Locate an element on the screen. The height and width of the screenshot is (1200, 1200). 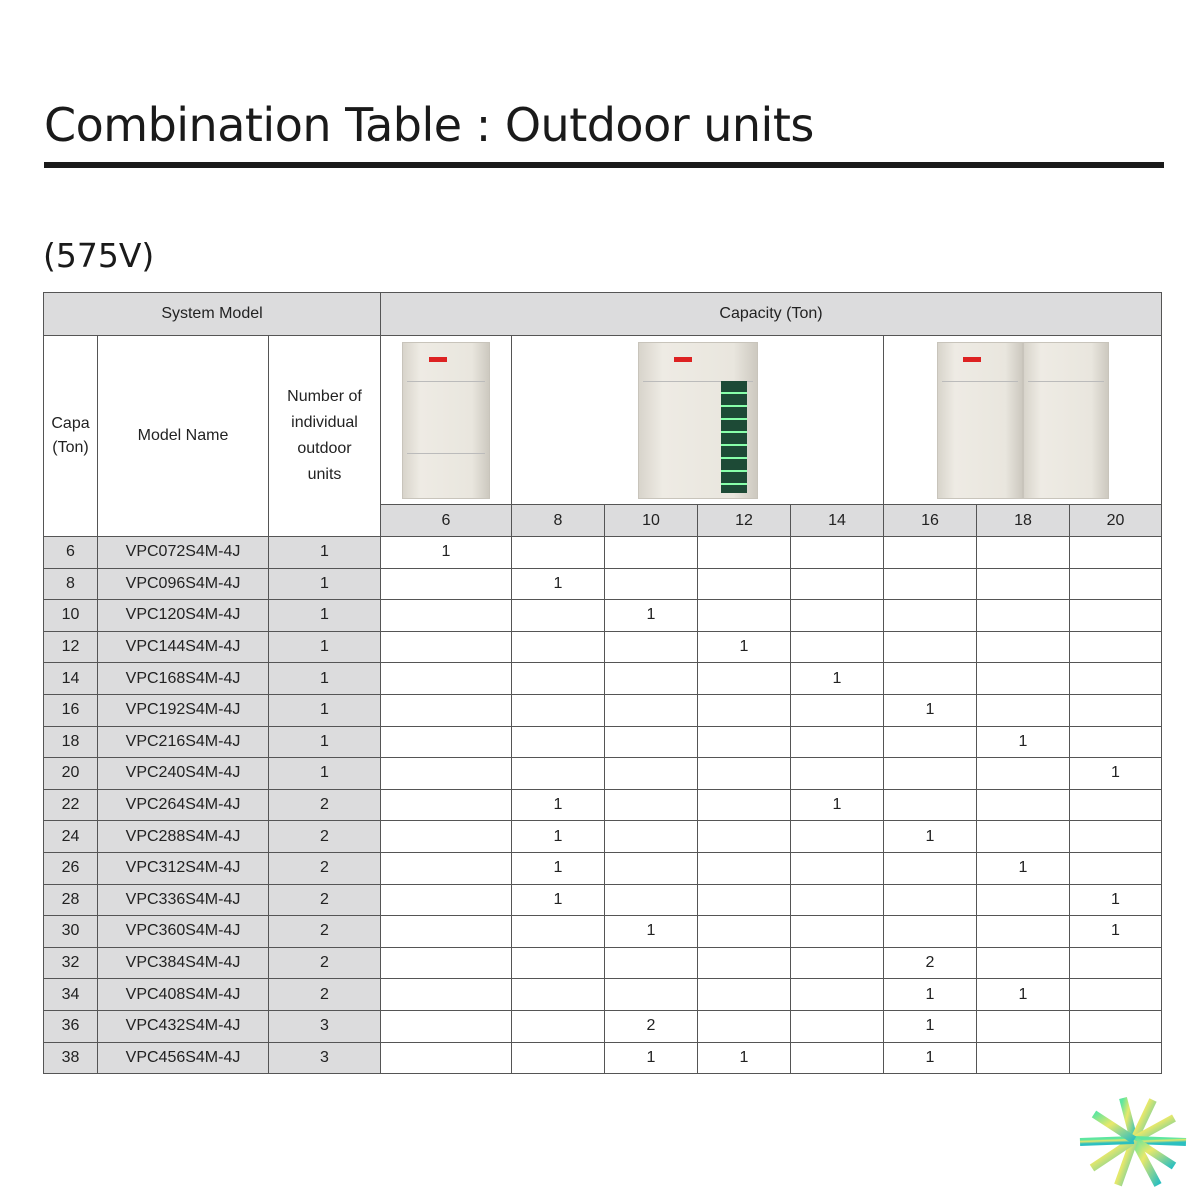
model-name-cell: VPC408S4M-4J is located at coordinates (183, 994).